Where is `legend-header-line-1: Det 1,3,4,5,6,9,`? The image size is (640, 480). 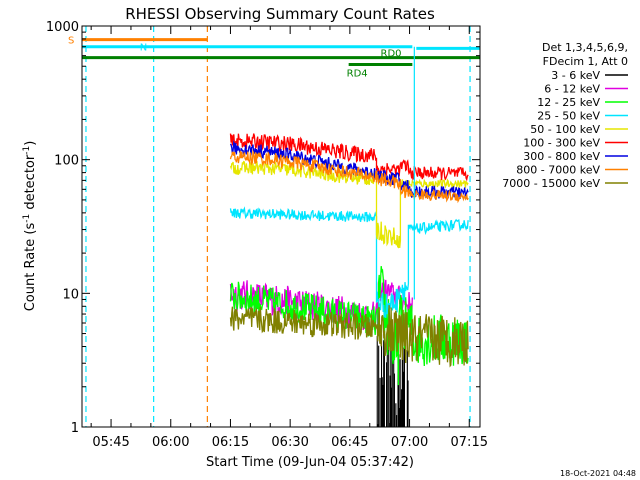
legend-header-line-1: Det 1,3,4,5,6,9, is located at coordinates (585, 47).